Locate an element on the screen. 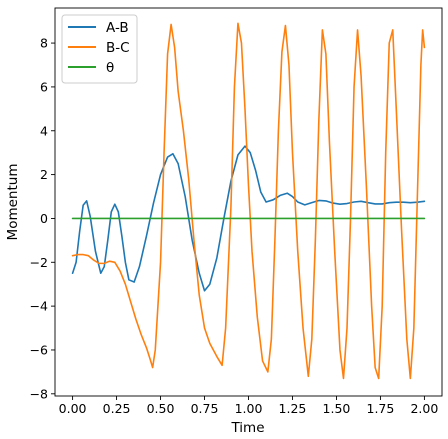 The height and width of the screenshot is (439, 448). y-tick-label: 6 is located at coordinates (44, 86).